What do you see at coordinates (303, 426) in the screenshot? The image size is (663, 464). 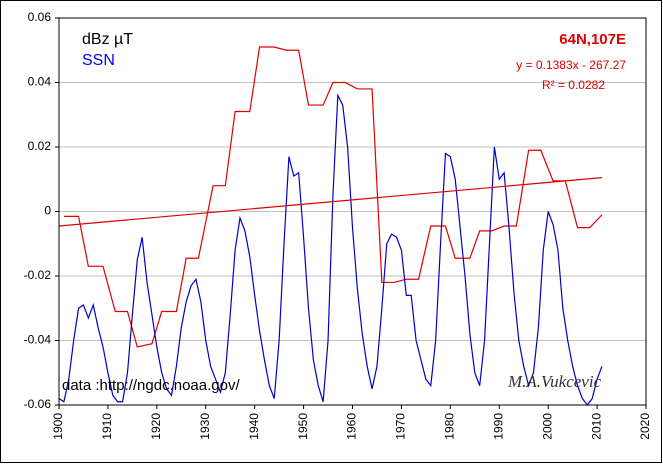 I see `x-tick-label: 1950` at bounding box center [303, 426].